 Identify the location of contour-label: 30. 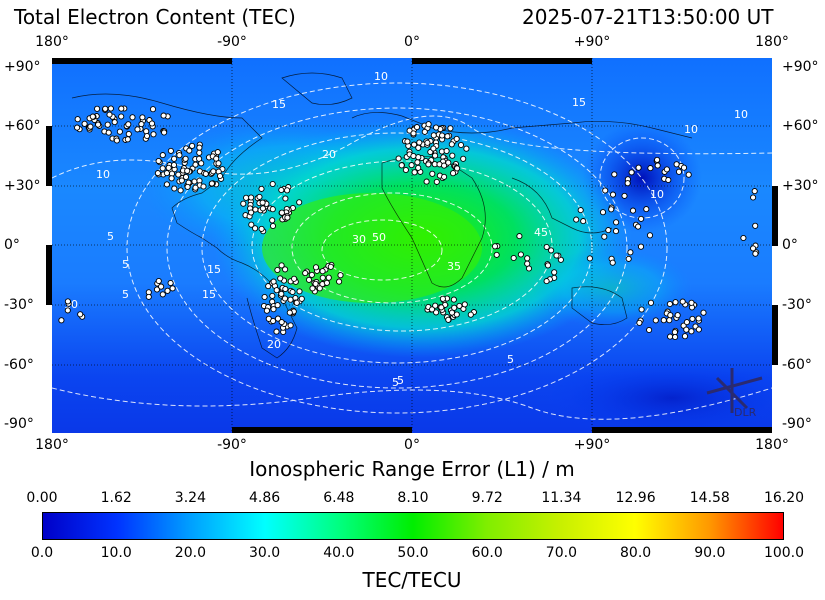
(359, 239).